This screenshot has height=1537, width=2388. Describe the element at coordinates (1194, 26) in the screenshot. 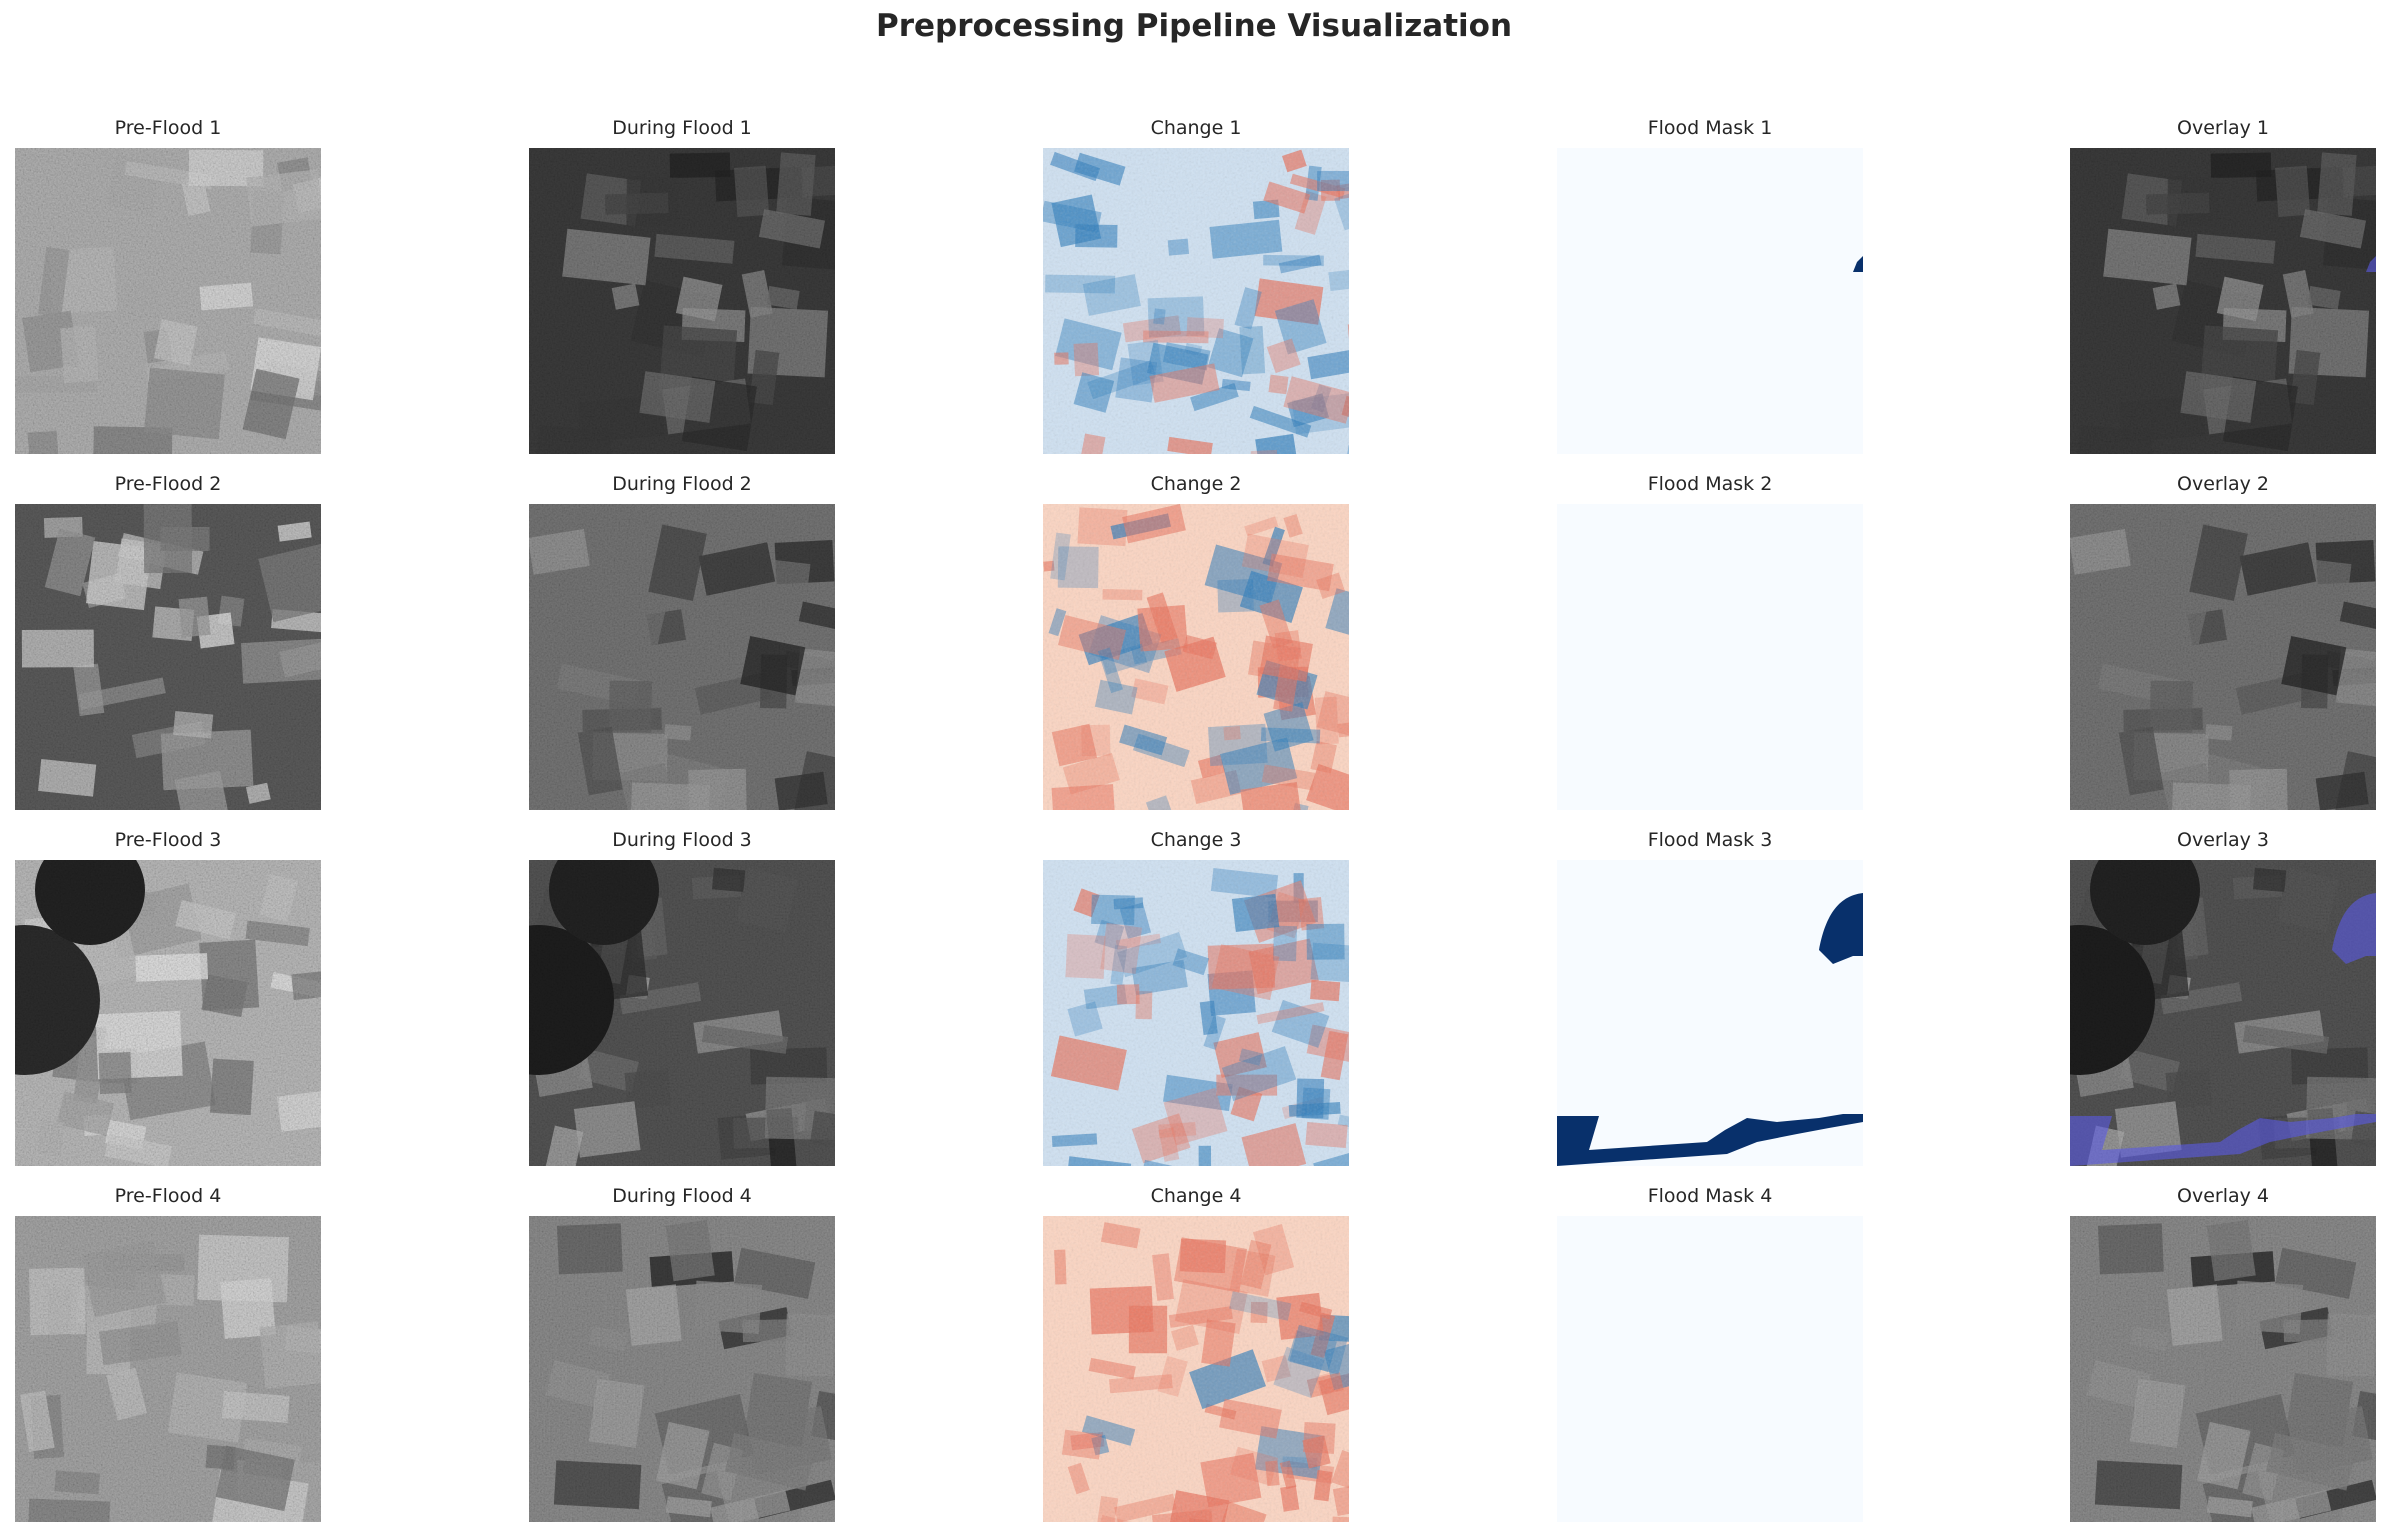

I see `figure-title: Preprocessing Pipeline Visualization` at that location.